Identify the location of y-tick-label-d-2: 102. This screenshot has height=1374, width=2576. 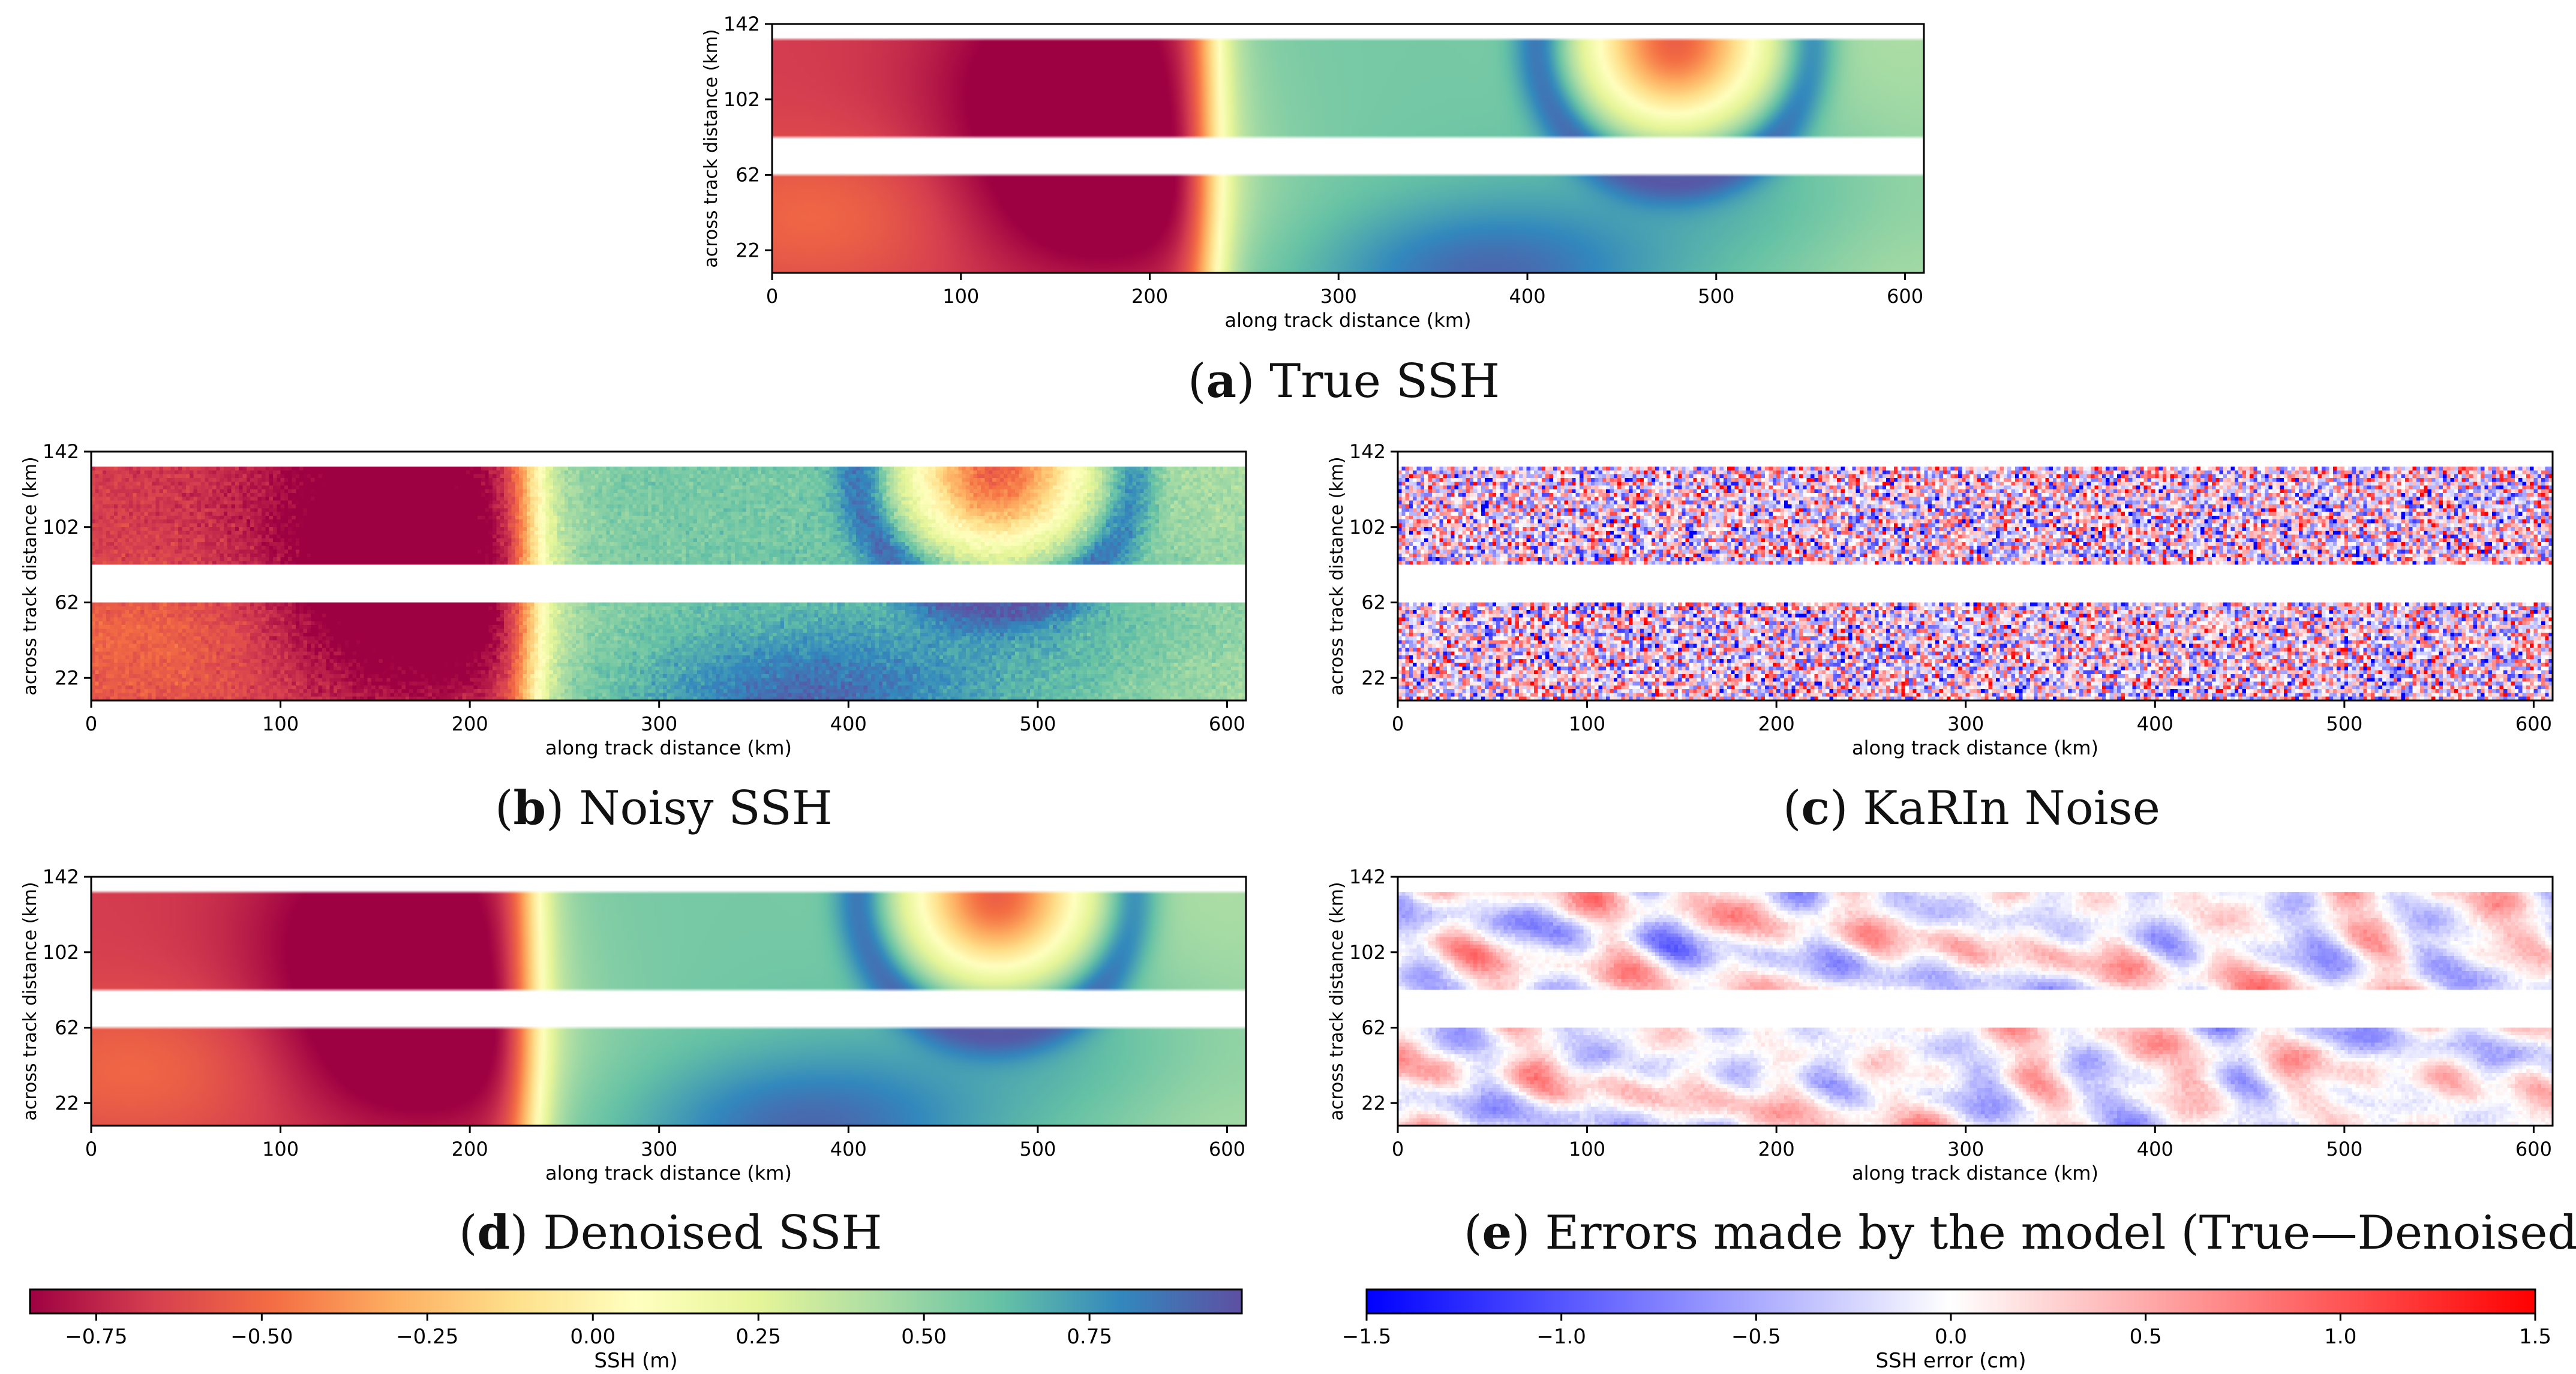
(61, 952).